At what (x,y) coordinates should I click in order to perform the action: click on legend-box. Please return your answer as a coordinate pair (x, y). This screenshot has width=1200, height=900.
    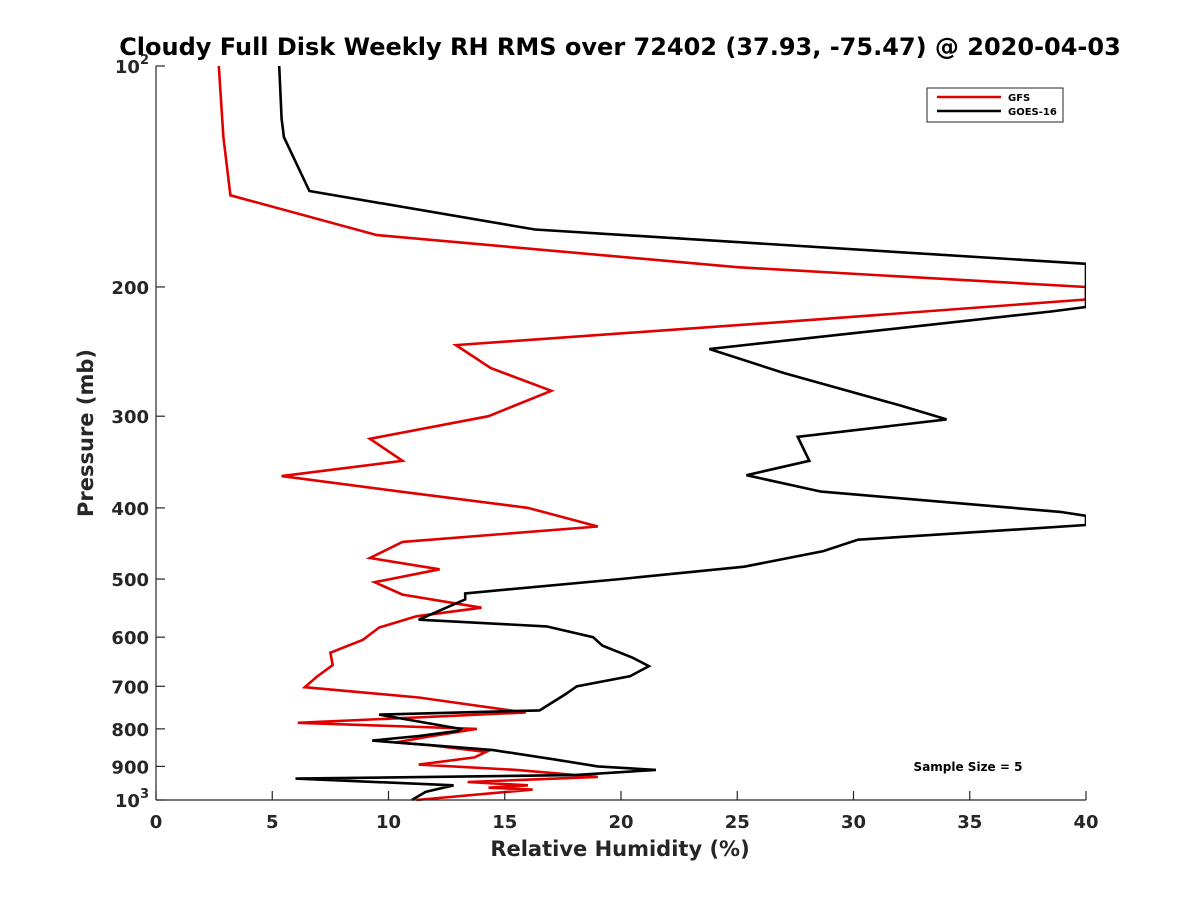
    Looking at the image, I should click on (995, 105).